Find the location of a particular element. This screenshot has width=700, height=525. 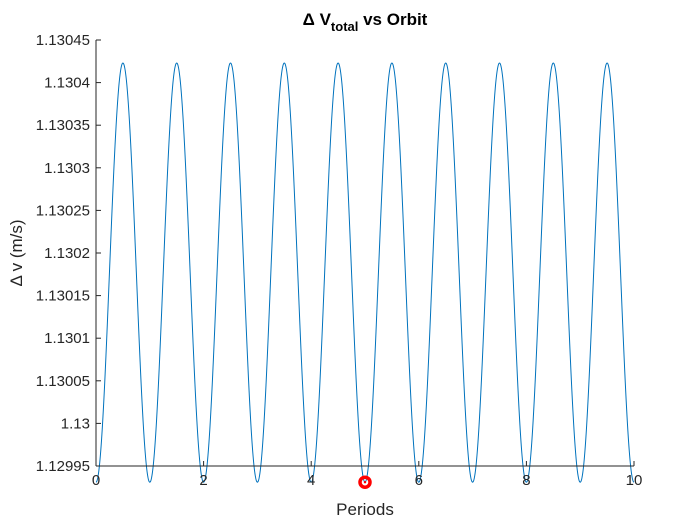

y-tick-label-7: 1.1303 is located at coordinates (67, 168).